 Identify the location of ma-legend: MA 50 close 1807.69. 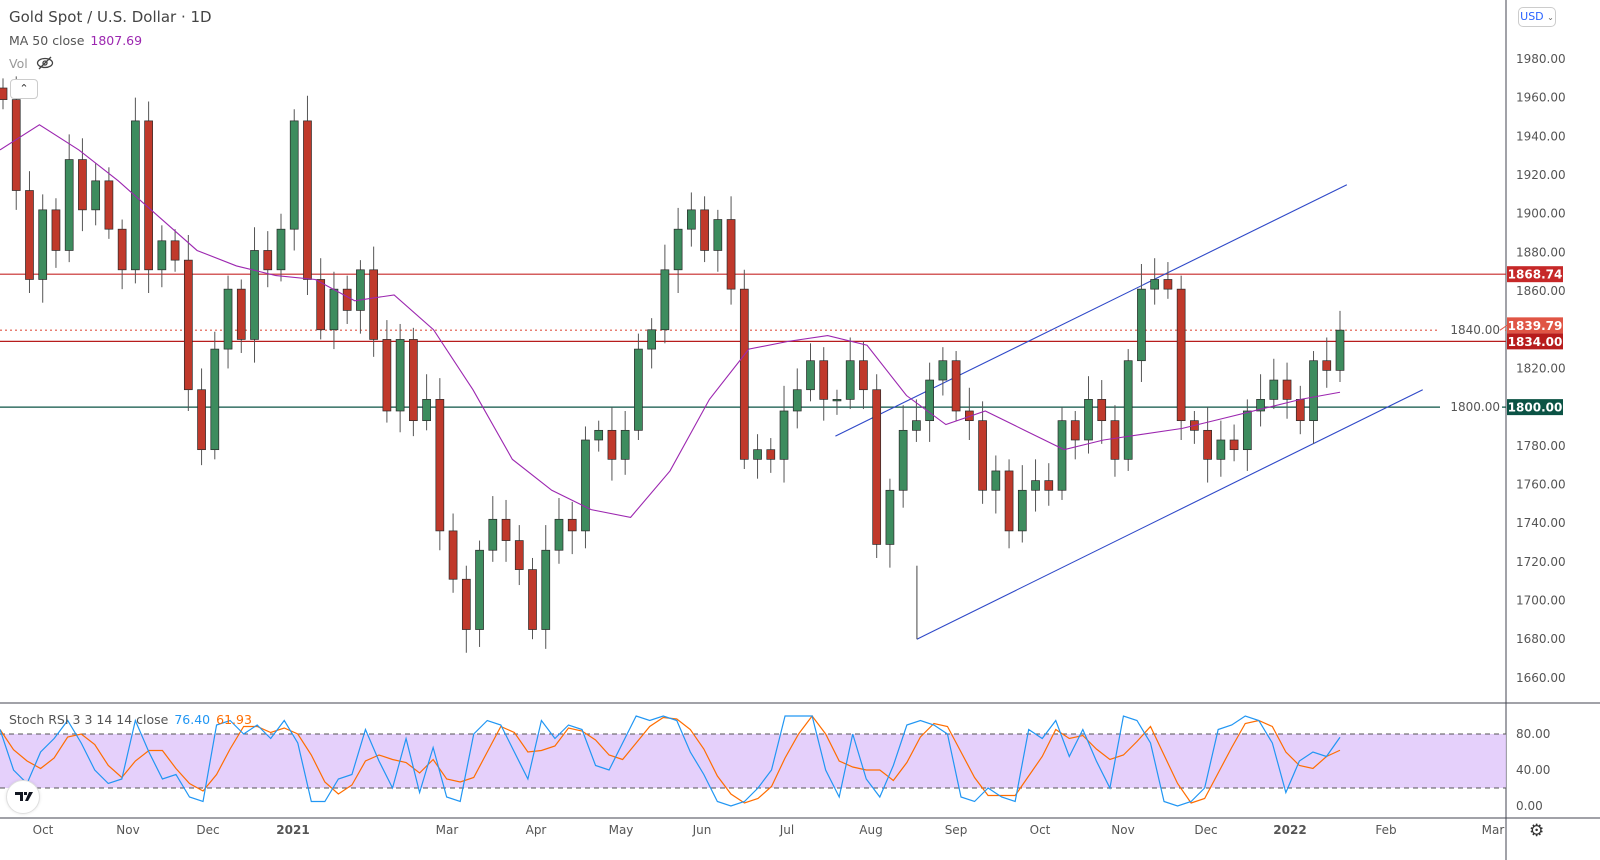
(75, 40).